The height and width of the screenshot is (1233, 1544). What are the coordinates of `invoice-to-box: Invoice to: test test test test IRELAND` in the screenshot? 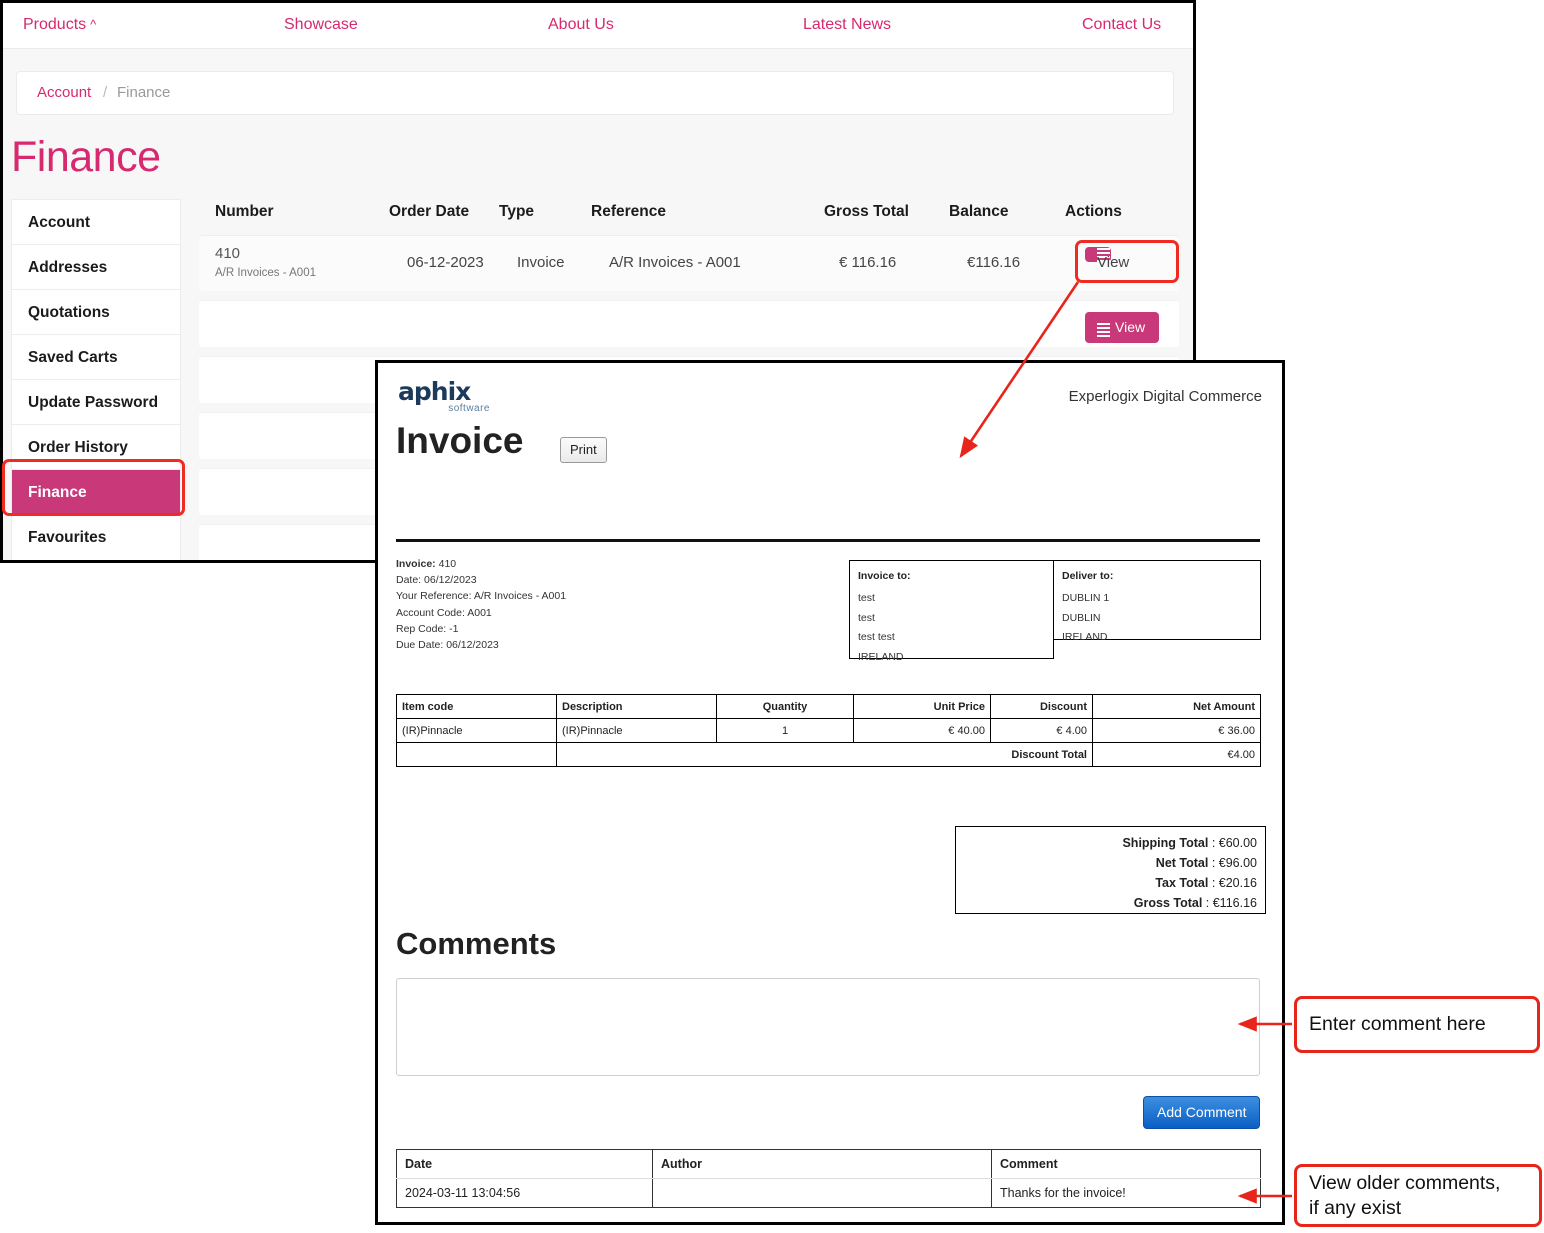 It's located at (951, 611).